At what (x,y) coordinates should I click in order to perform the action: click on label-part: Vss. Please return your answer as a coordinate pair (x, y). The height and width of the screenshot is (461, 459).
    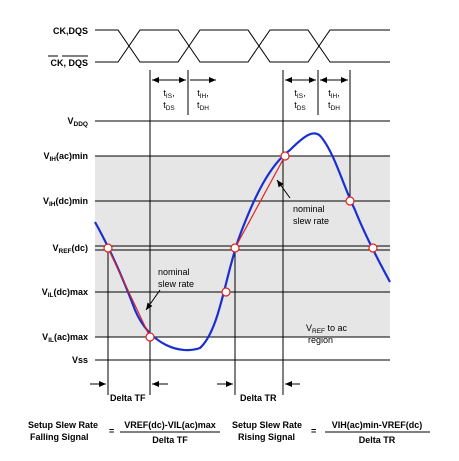
    Looking at the image, I should click on (80, 360).